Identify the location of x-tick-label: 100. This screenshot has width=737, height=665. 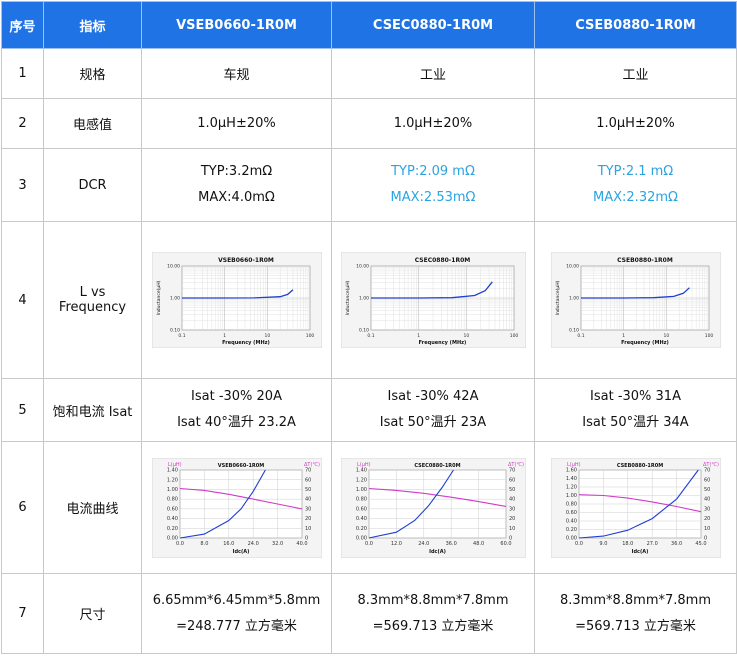
(513, 336).